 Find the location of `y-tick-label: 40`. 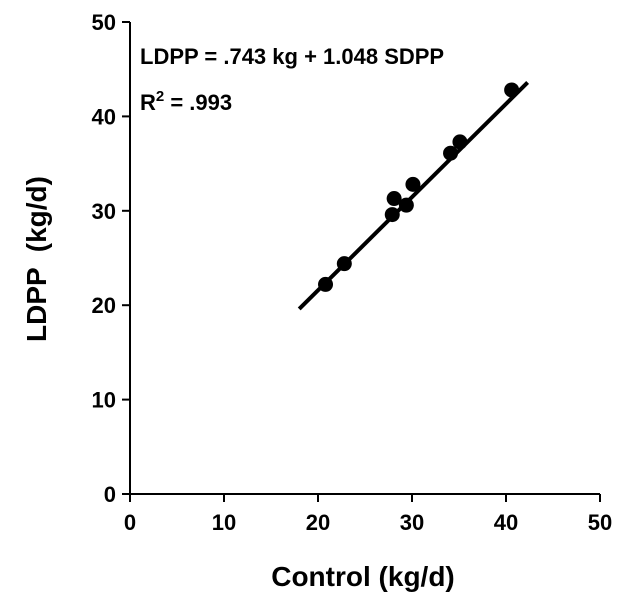

y-tick-label: 40 is located at coordinates (104, 116).